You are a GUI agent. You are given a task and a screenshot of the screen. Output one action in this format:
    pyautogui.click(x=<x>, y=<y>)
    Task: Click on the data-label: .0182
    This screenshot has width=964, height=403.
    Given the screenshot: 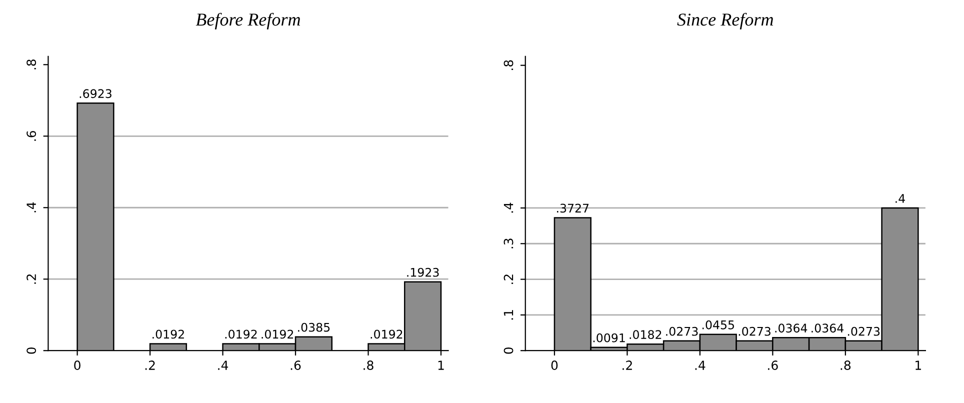 What is the action you would take?
    pyautogui.click(x=646, y=335)
    